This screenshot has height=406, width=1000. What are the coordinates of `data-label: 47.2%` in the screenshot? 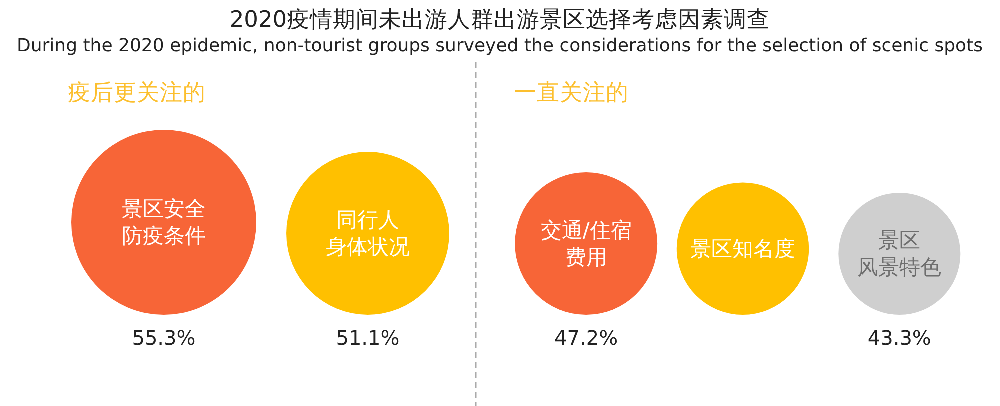 It's located at (586, 338).